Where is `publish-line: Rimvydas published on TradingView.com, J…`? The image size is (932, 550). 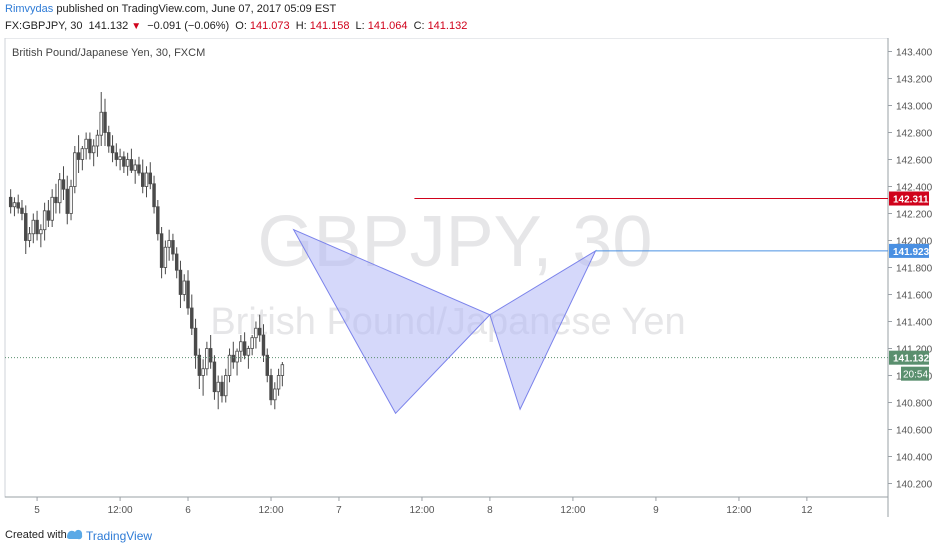
publish-line: Rimvydas published on TradingView.com, J… is located at coordinates (170, 9).